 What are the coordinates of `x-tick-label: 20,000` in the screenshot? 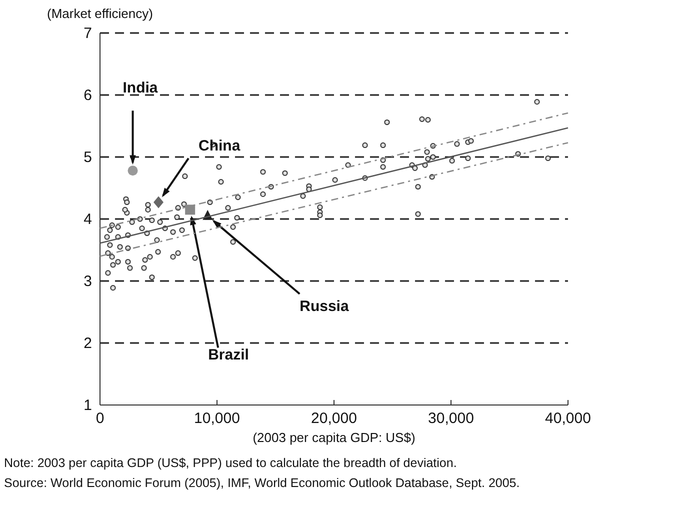 It's located at (334, 418).